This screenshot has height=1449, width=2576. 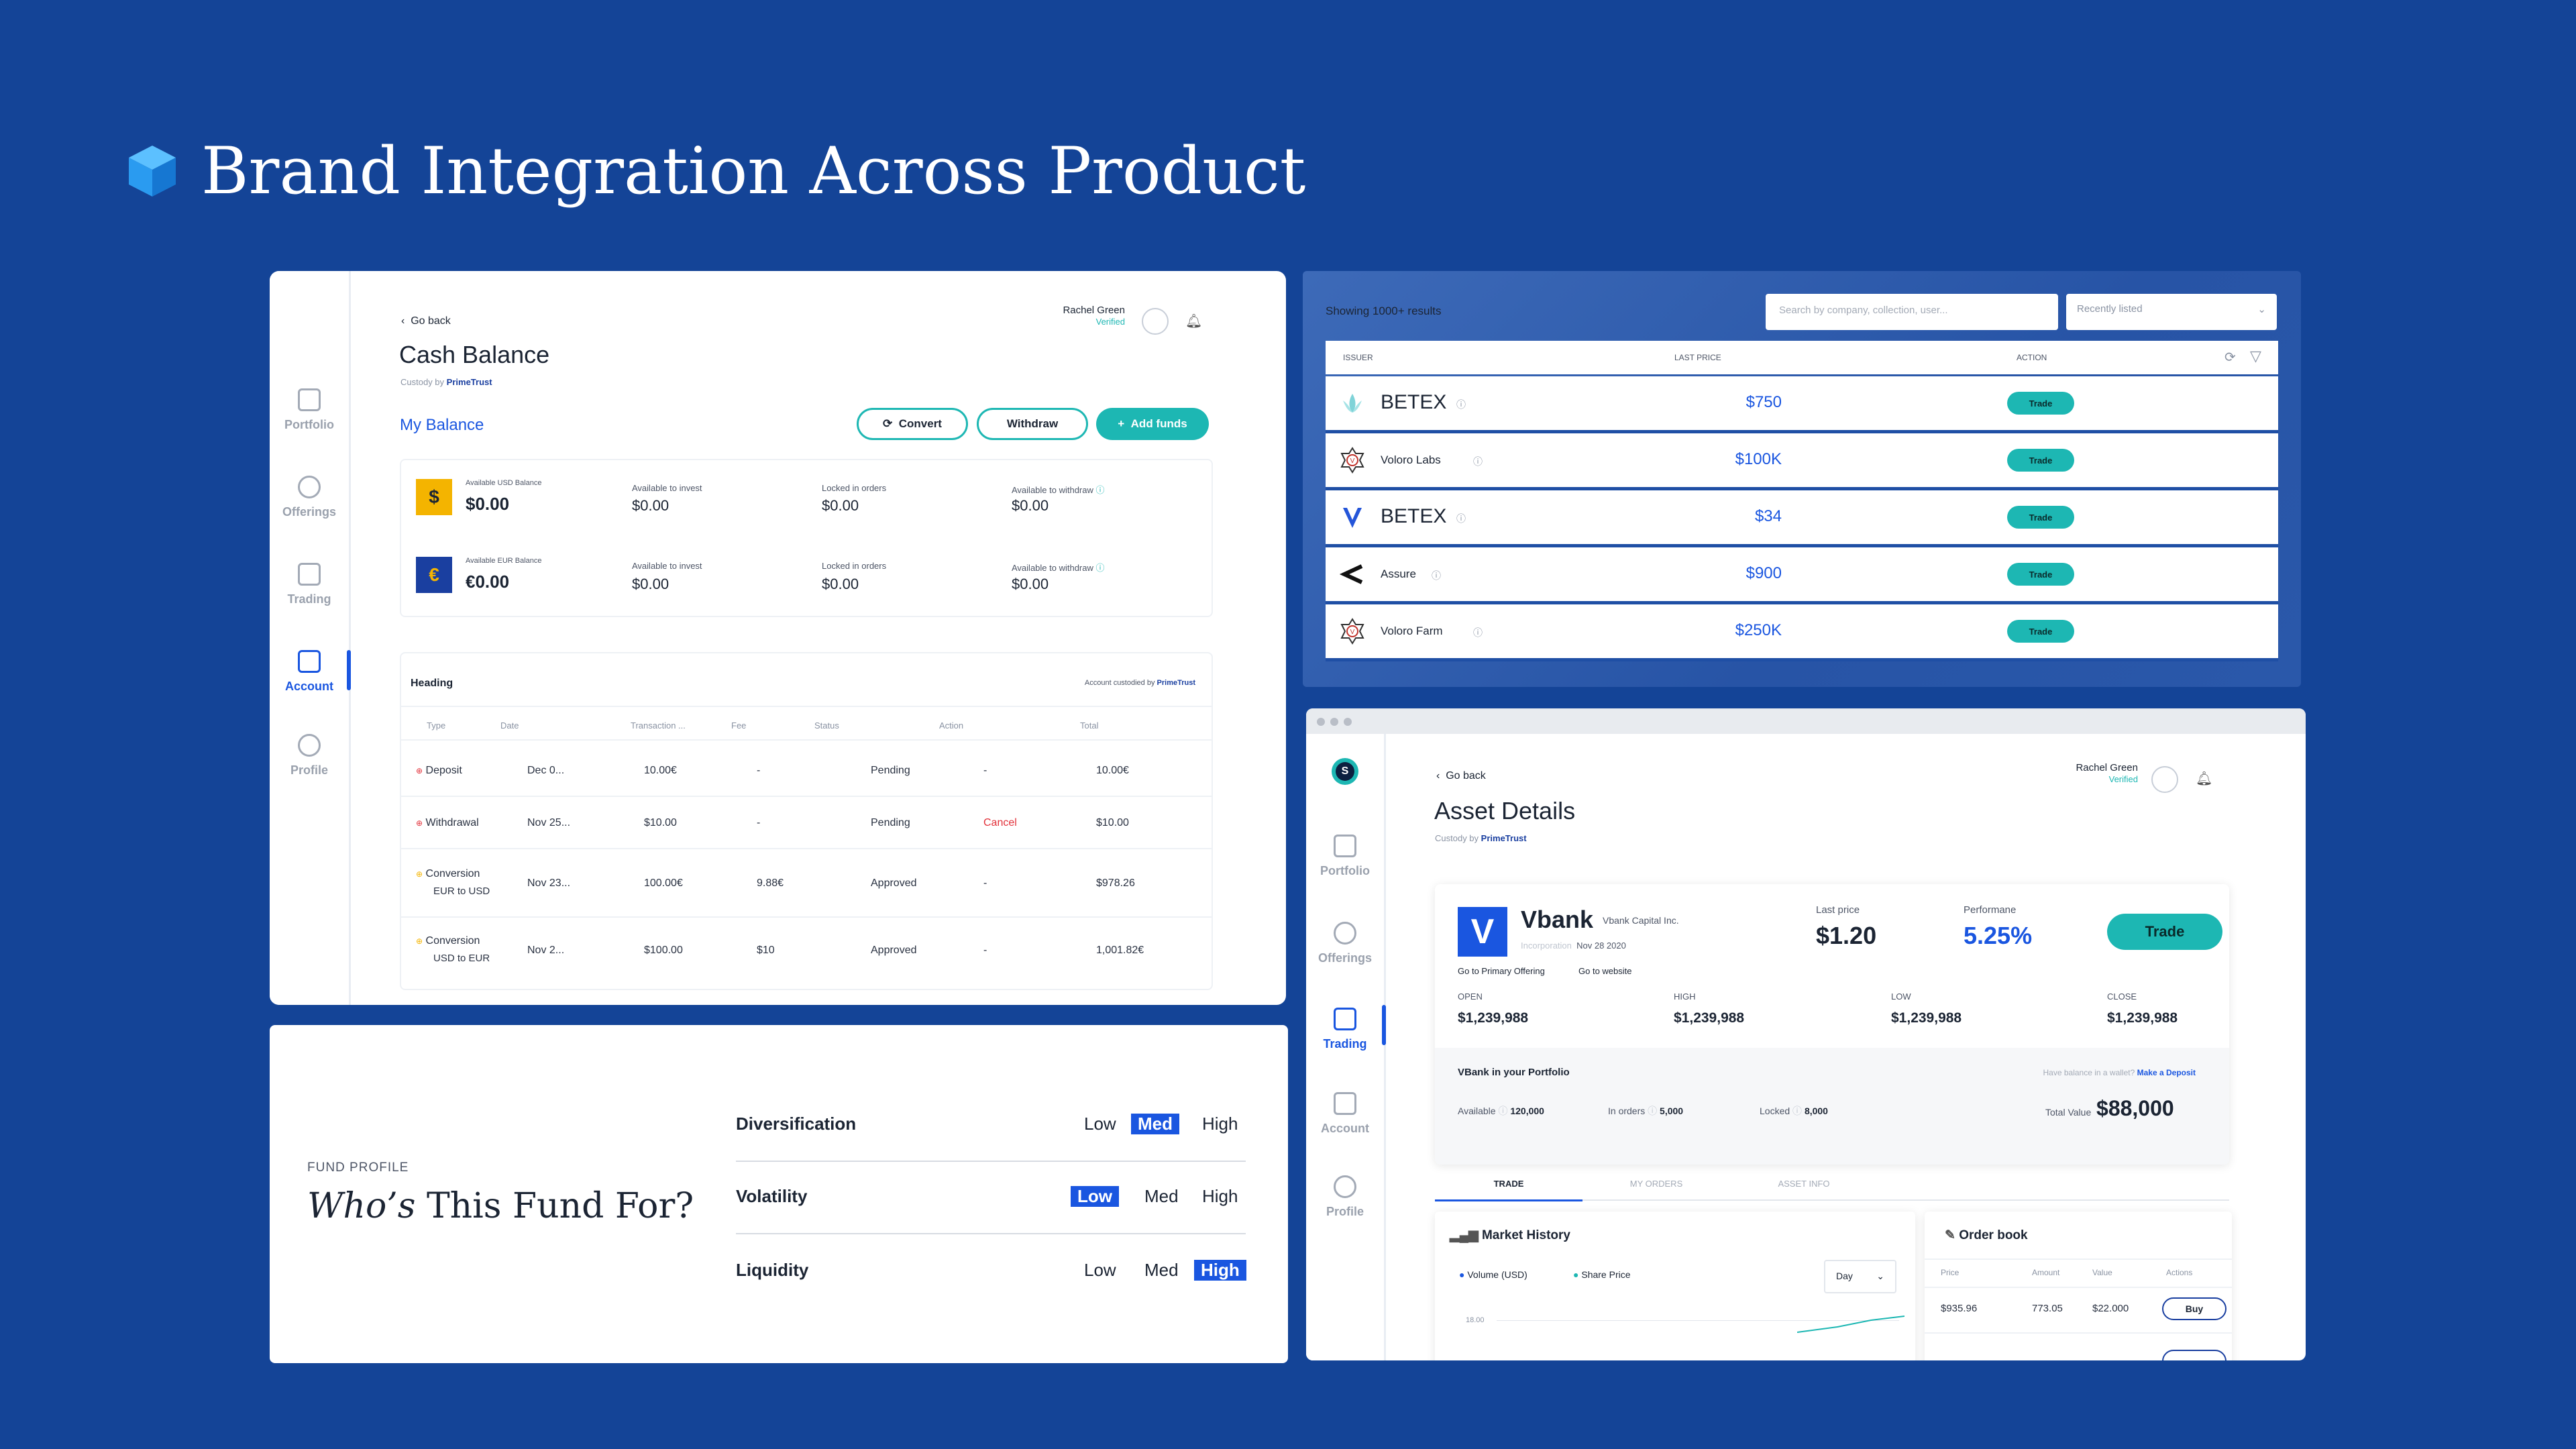 What do you see at coordinates (1641, 920) in the screenshot?
I see `asset-company: Vbank Capital Inc.` at bounding box center [1641, 920].